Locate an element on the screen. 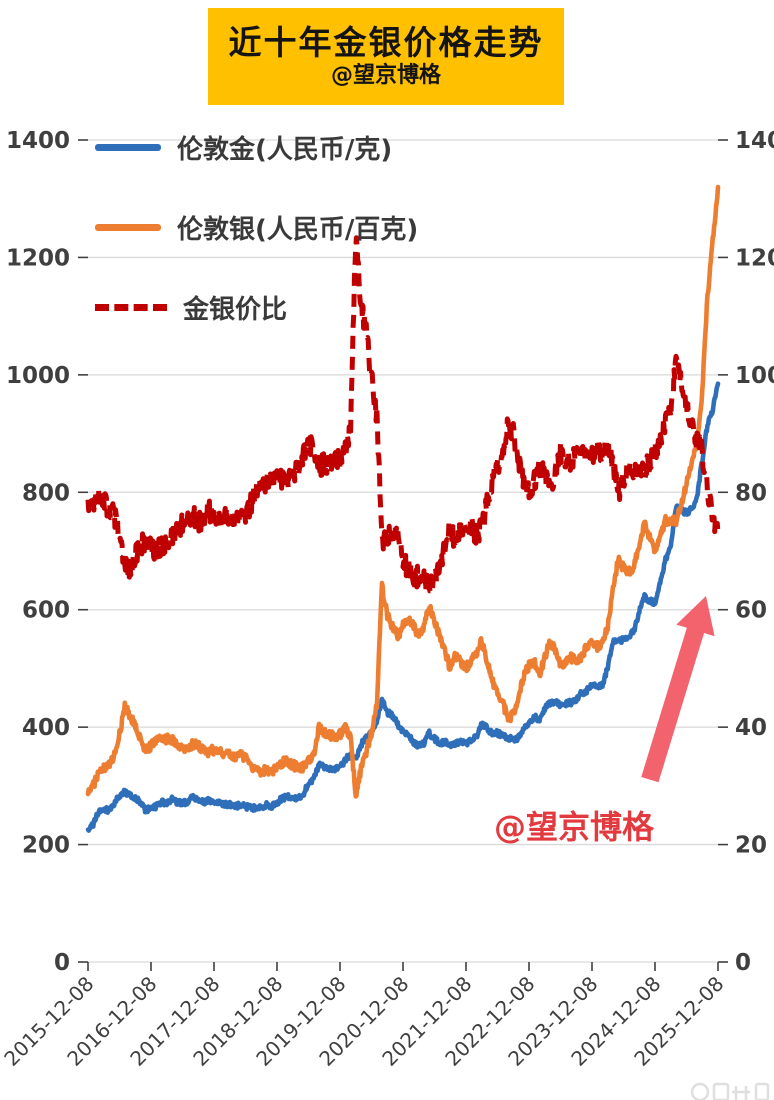 This screenshot has width=774, height=1100. legend-label-gold: 伦敦金(人民币/克) is located at coordinates (285, 149).